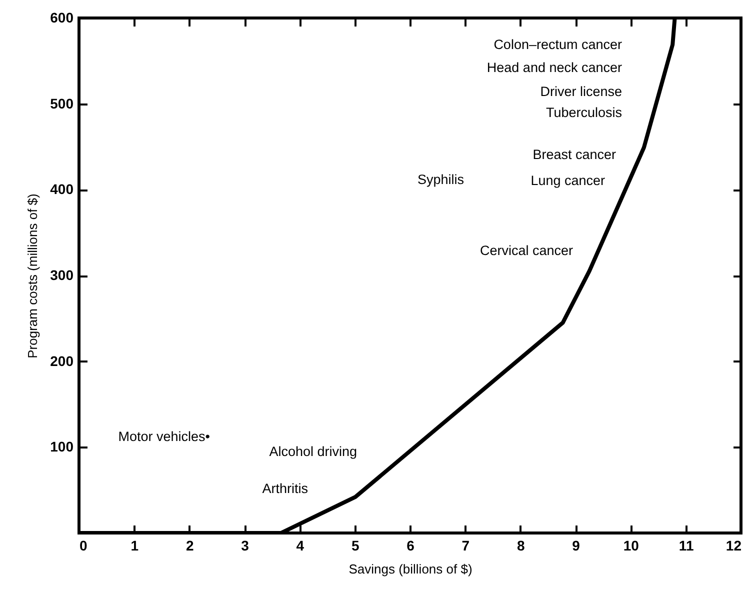  What do you see at coordinates (32, 276) in the screenshot?
I see `y-axis-title: Program costs (millions of $)` at bounding box center [32, 276].